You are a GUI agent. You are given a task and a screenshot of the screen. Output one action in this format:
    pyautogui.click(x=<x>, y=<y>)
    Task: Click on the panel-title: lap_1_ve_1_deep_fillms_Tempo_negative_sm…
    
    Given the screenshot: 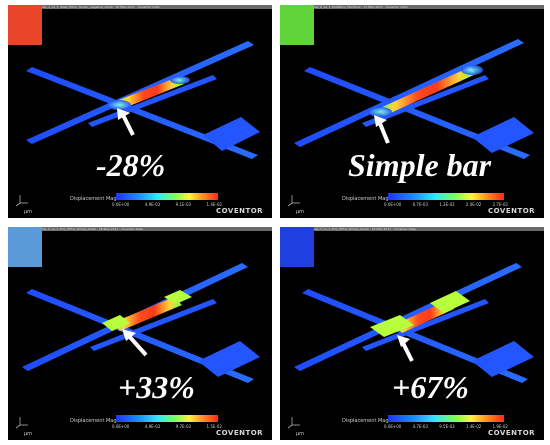 What is the action you would take?
    pyautogui.click(x=101, y=7)
    